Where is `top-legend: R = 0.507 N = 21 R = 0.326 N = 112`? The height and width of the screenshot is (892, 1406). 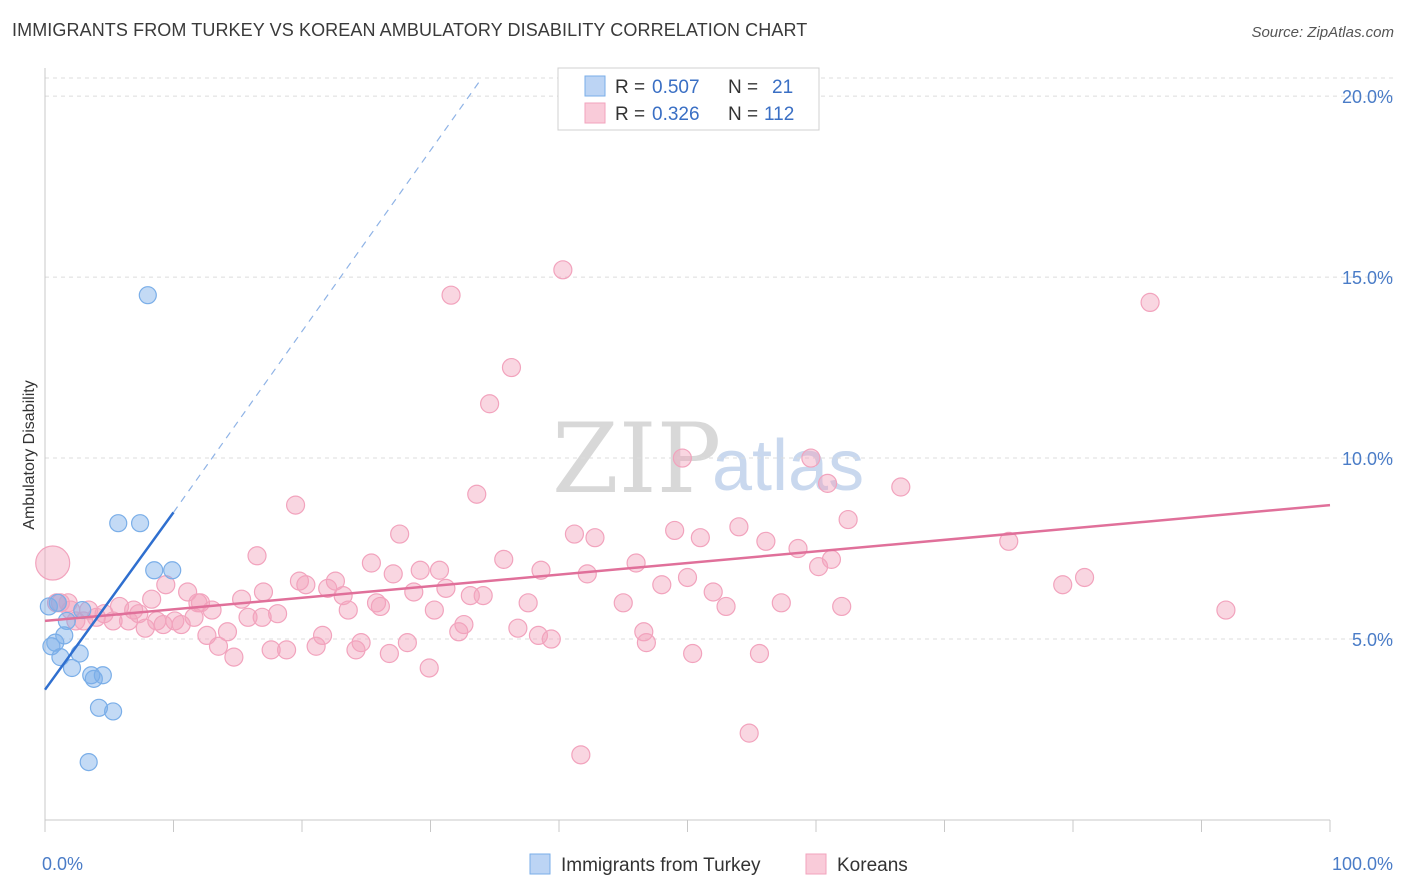
top-legend: R = 0.507 N = 21 R = 0.326 N = 112 is located at coordinates (688, 99).